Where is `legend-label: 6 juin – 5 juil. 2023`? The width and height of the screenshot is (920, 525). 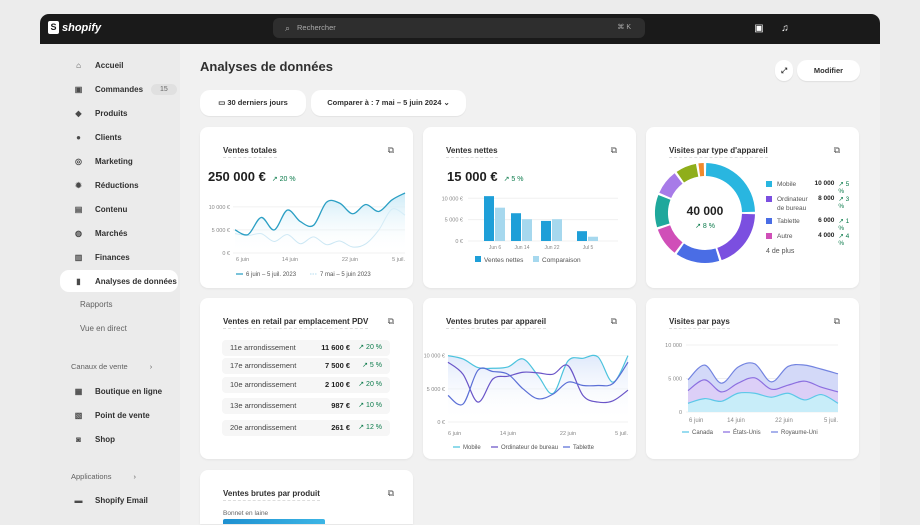
legend-label: 6 juin – 5 juil. 2023 is located at coordinates (271, 275).